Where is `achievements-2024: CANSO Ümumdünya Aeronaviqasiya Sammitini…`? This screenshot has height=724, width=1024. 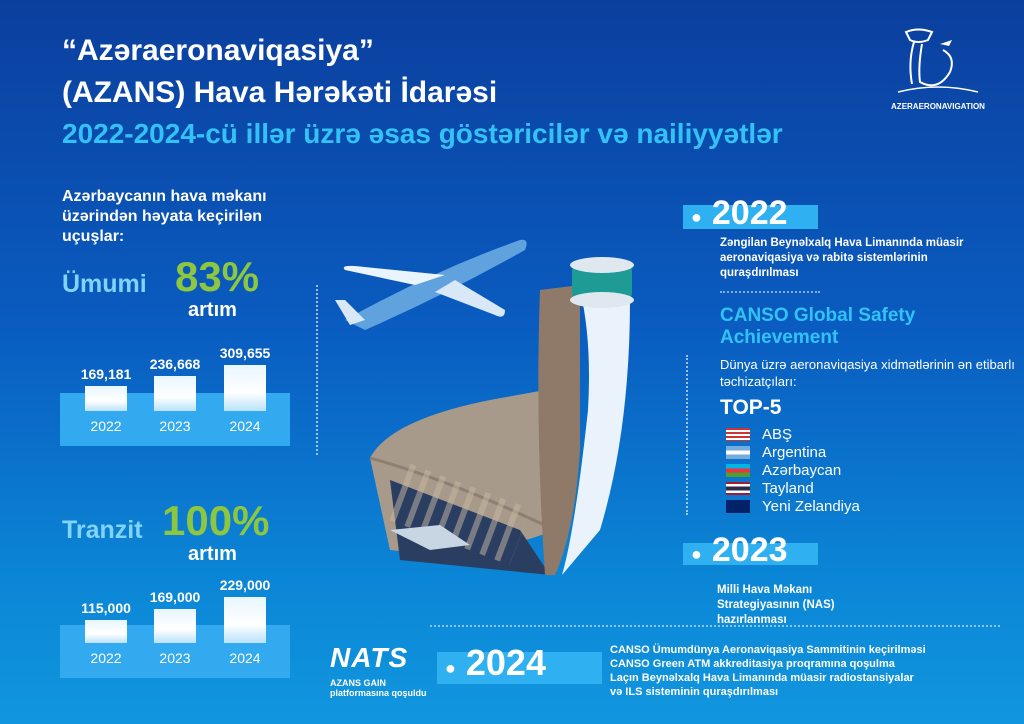 achievements-2024: CANSO Ümumdünya Aeronaviqasiya Sammitini… is located at coordinates (815, 671).